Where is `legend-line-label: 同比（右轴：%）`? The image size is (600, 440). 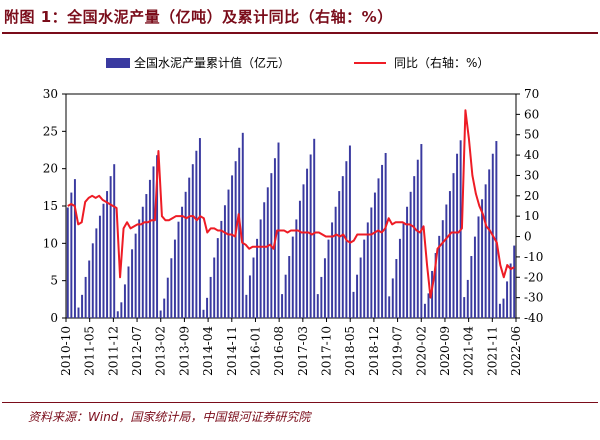 legend-line-label: 同比（右轴：%） is located at coordinates (441, 62).